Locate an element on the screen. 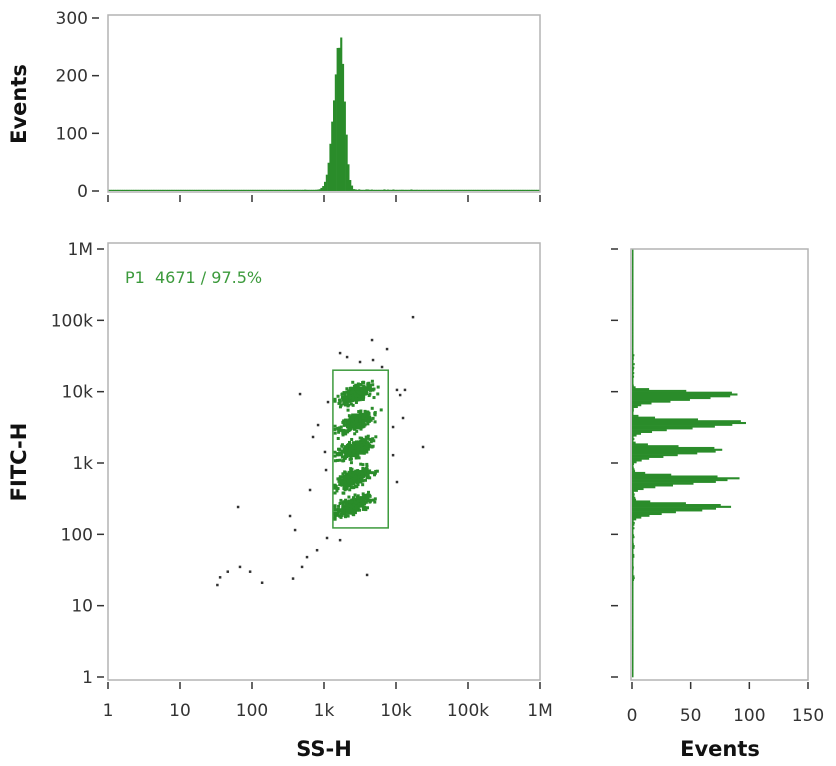 The height and width of the screenshot is (766, 836). right-histogram-y-ticks is located at coordinates (614, 463).